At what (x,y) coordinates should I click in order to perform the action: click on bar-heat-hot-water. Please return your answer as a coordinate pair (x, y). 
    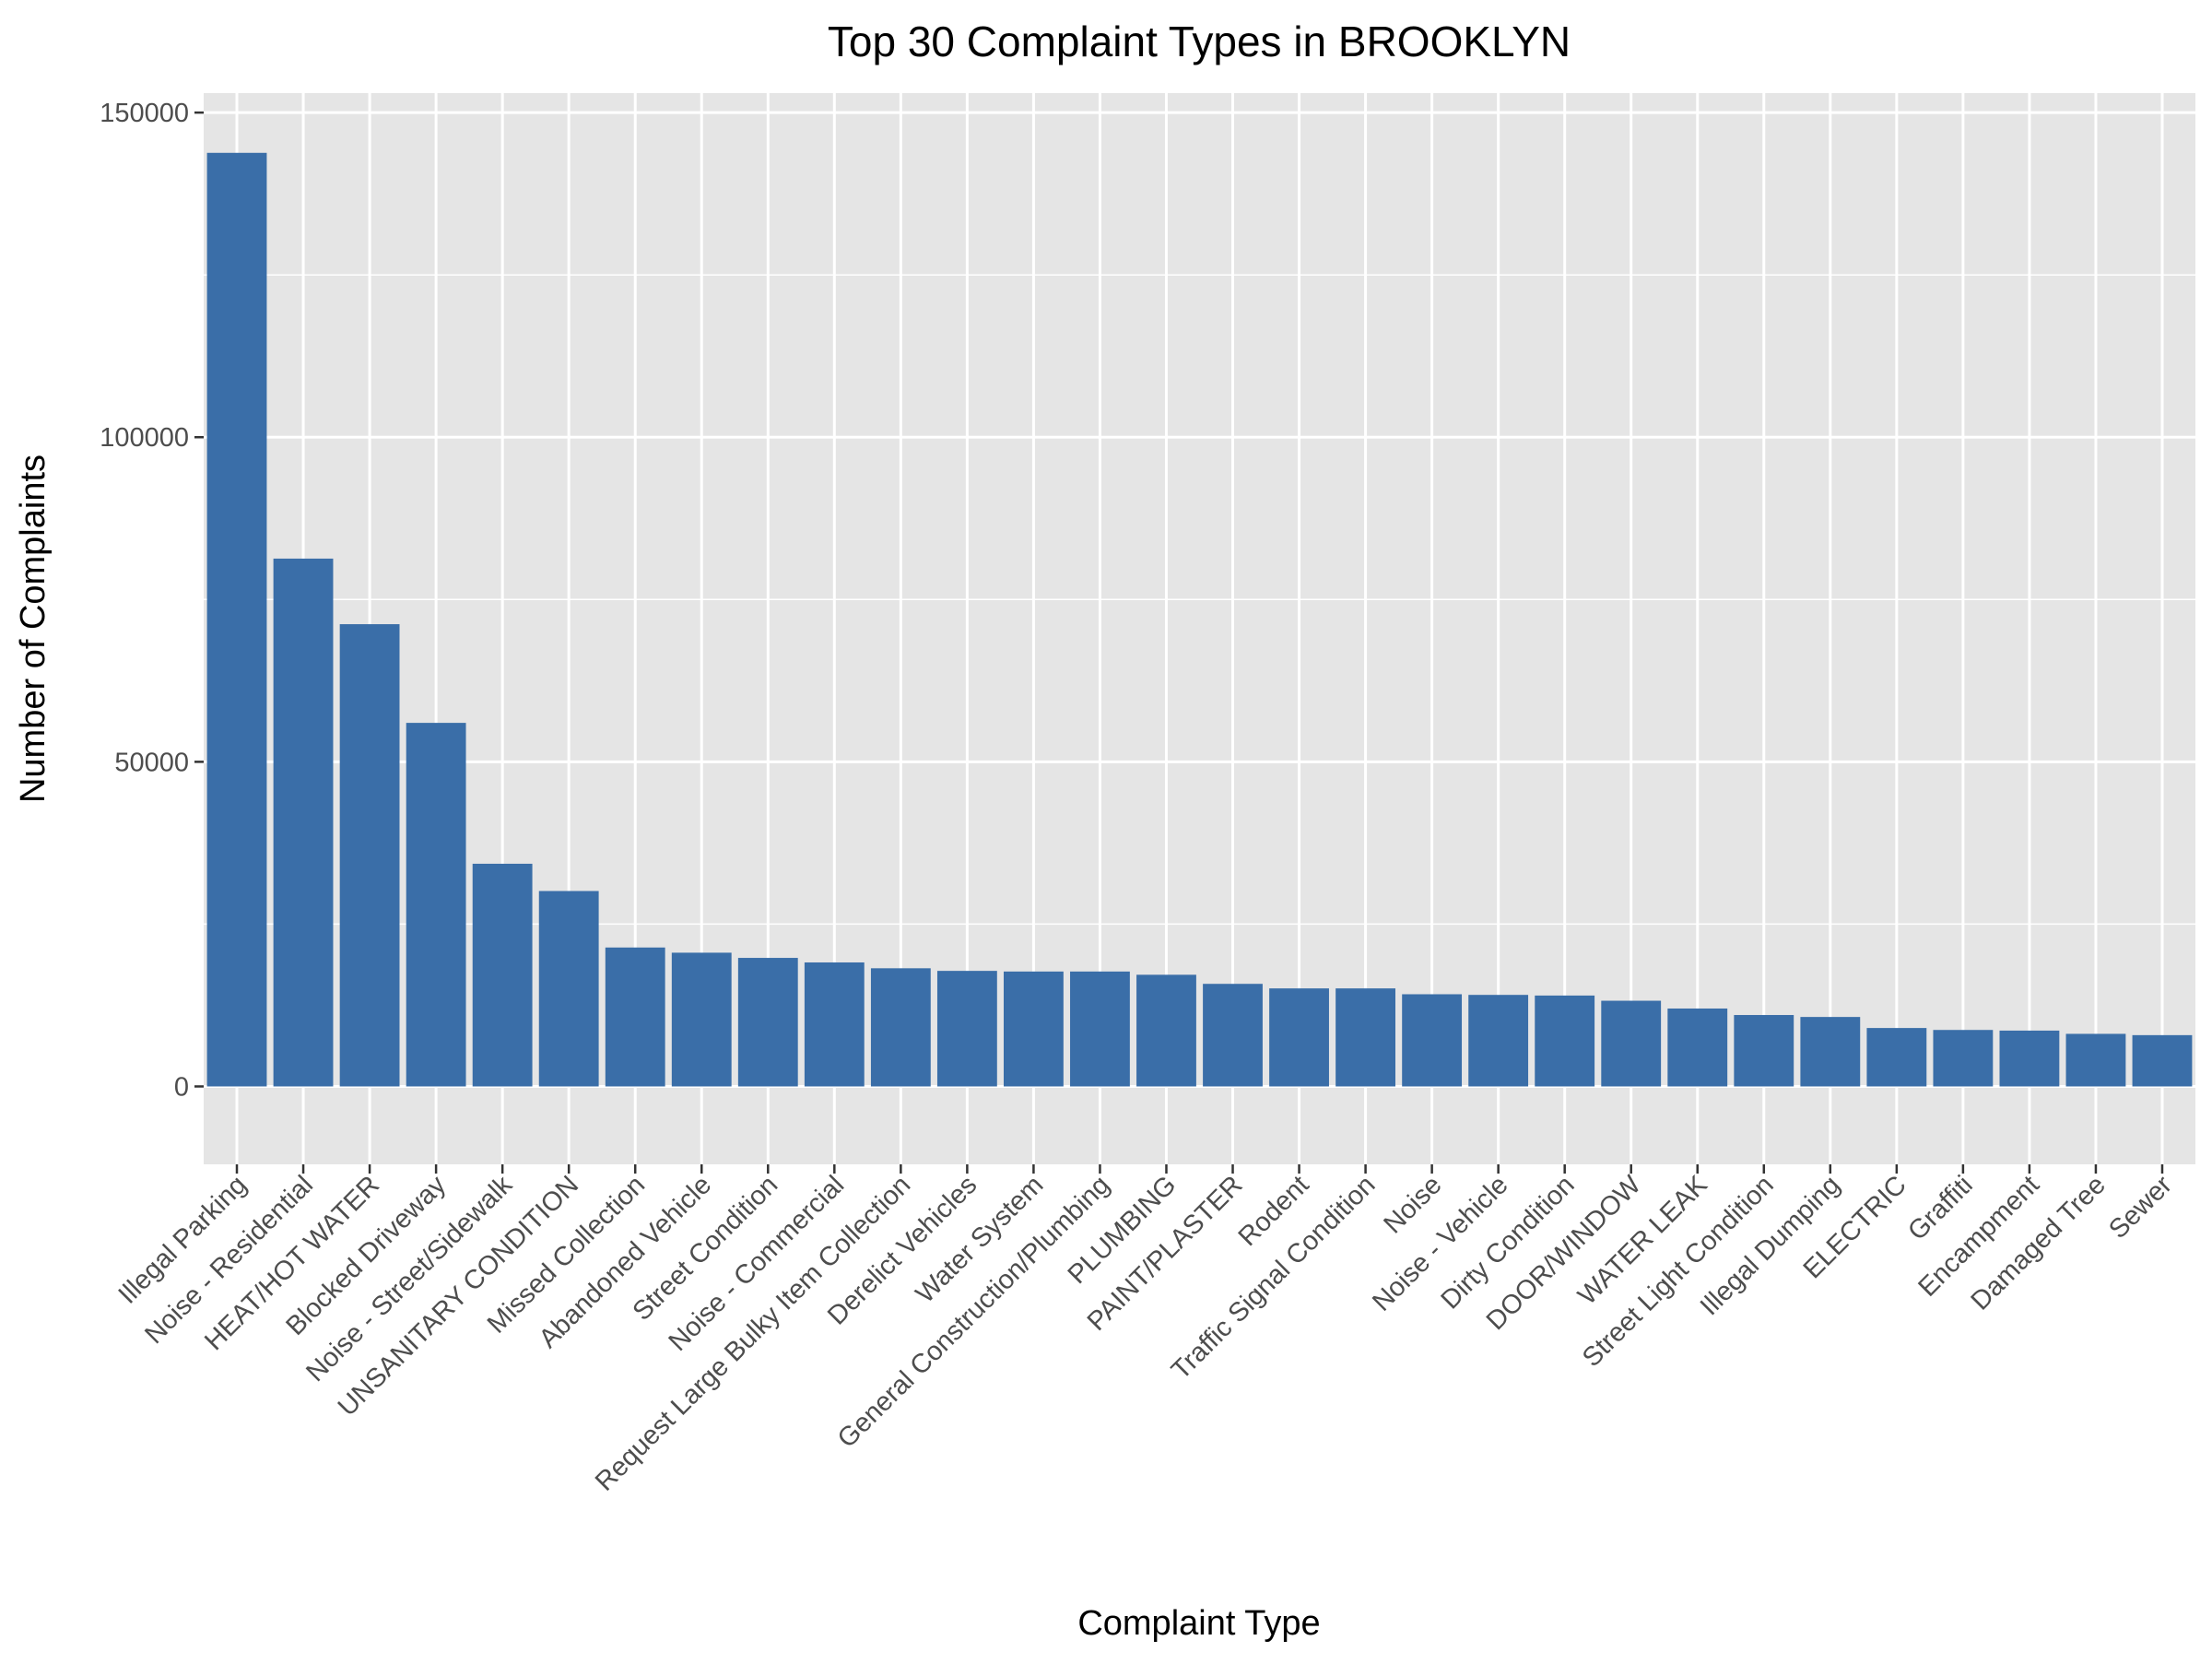
    Looking at the image, I should click on (369, 855).